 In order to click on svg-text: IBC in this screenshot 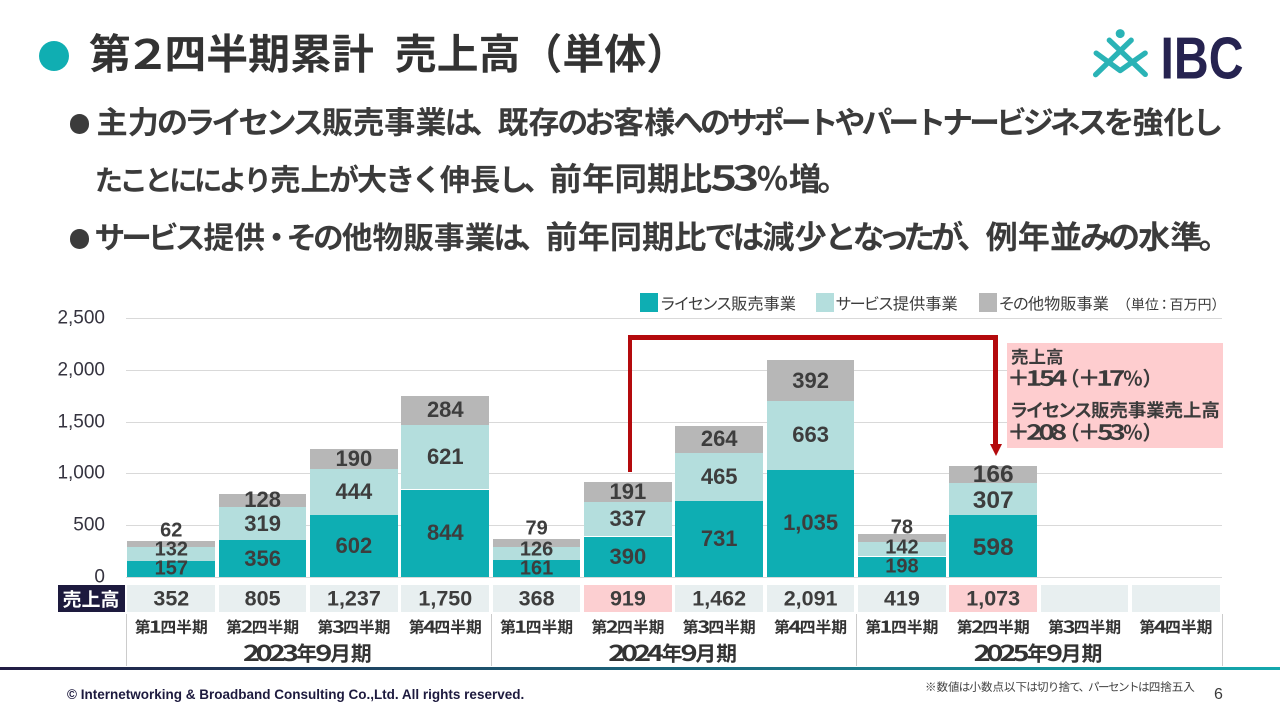, I will do `click(1202, 59)`.